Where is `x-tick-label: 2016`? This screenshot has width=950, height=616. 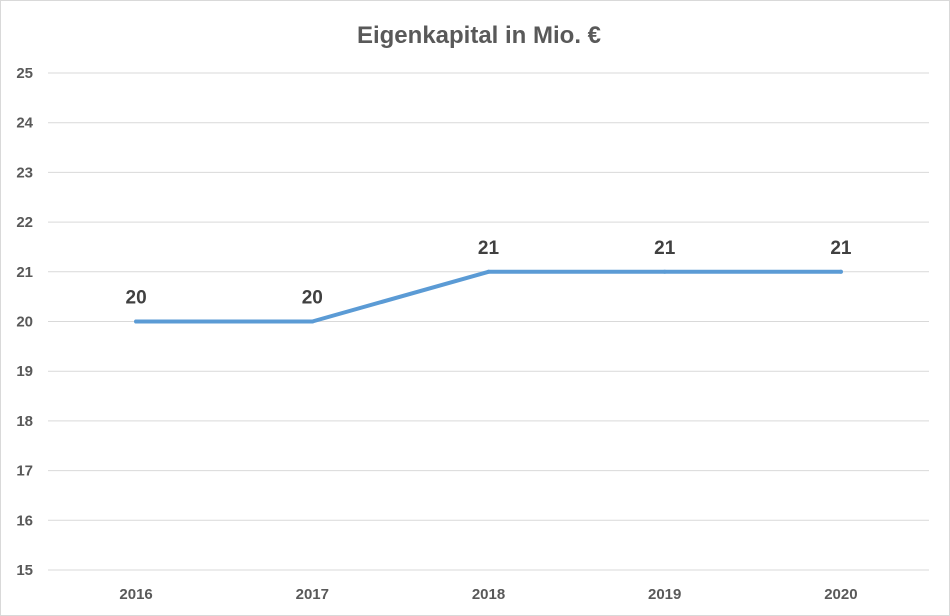 x-tick-label: 2016 is located at coordinates (135, 594).